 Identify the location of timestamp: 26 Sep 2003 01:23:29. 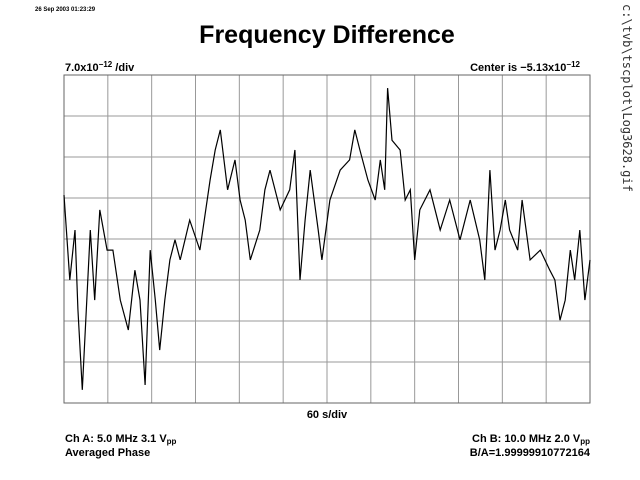
(65, 10).